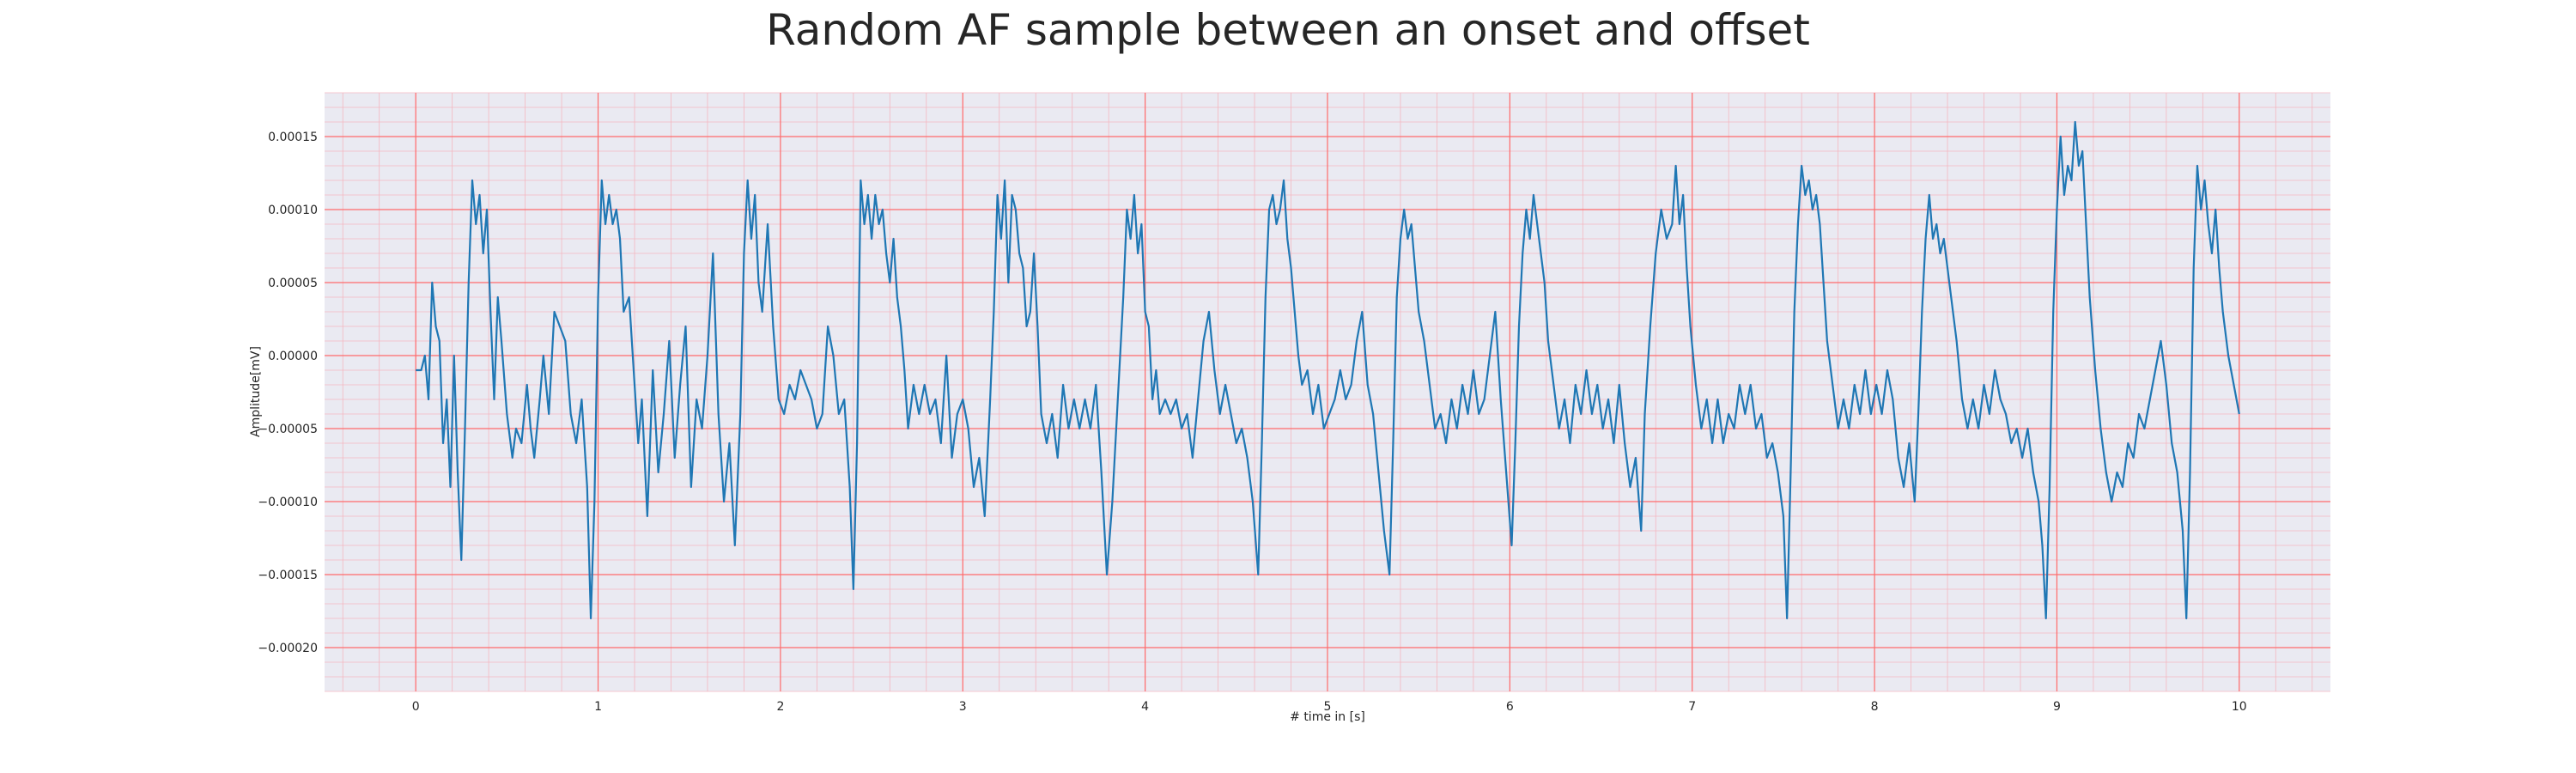  What do you see at coordinates (963, 707) in the screenshot?
I see `x-tick-label: 3` at bounding box center [963, 707].